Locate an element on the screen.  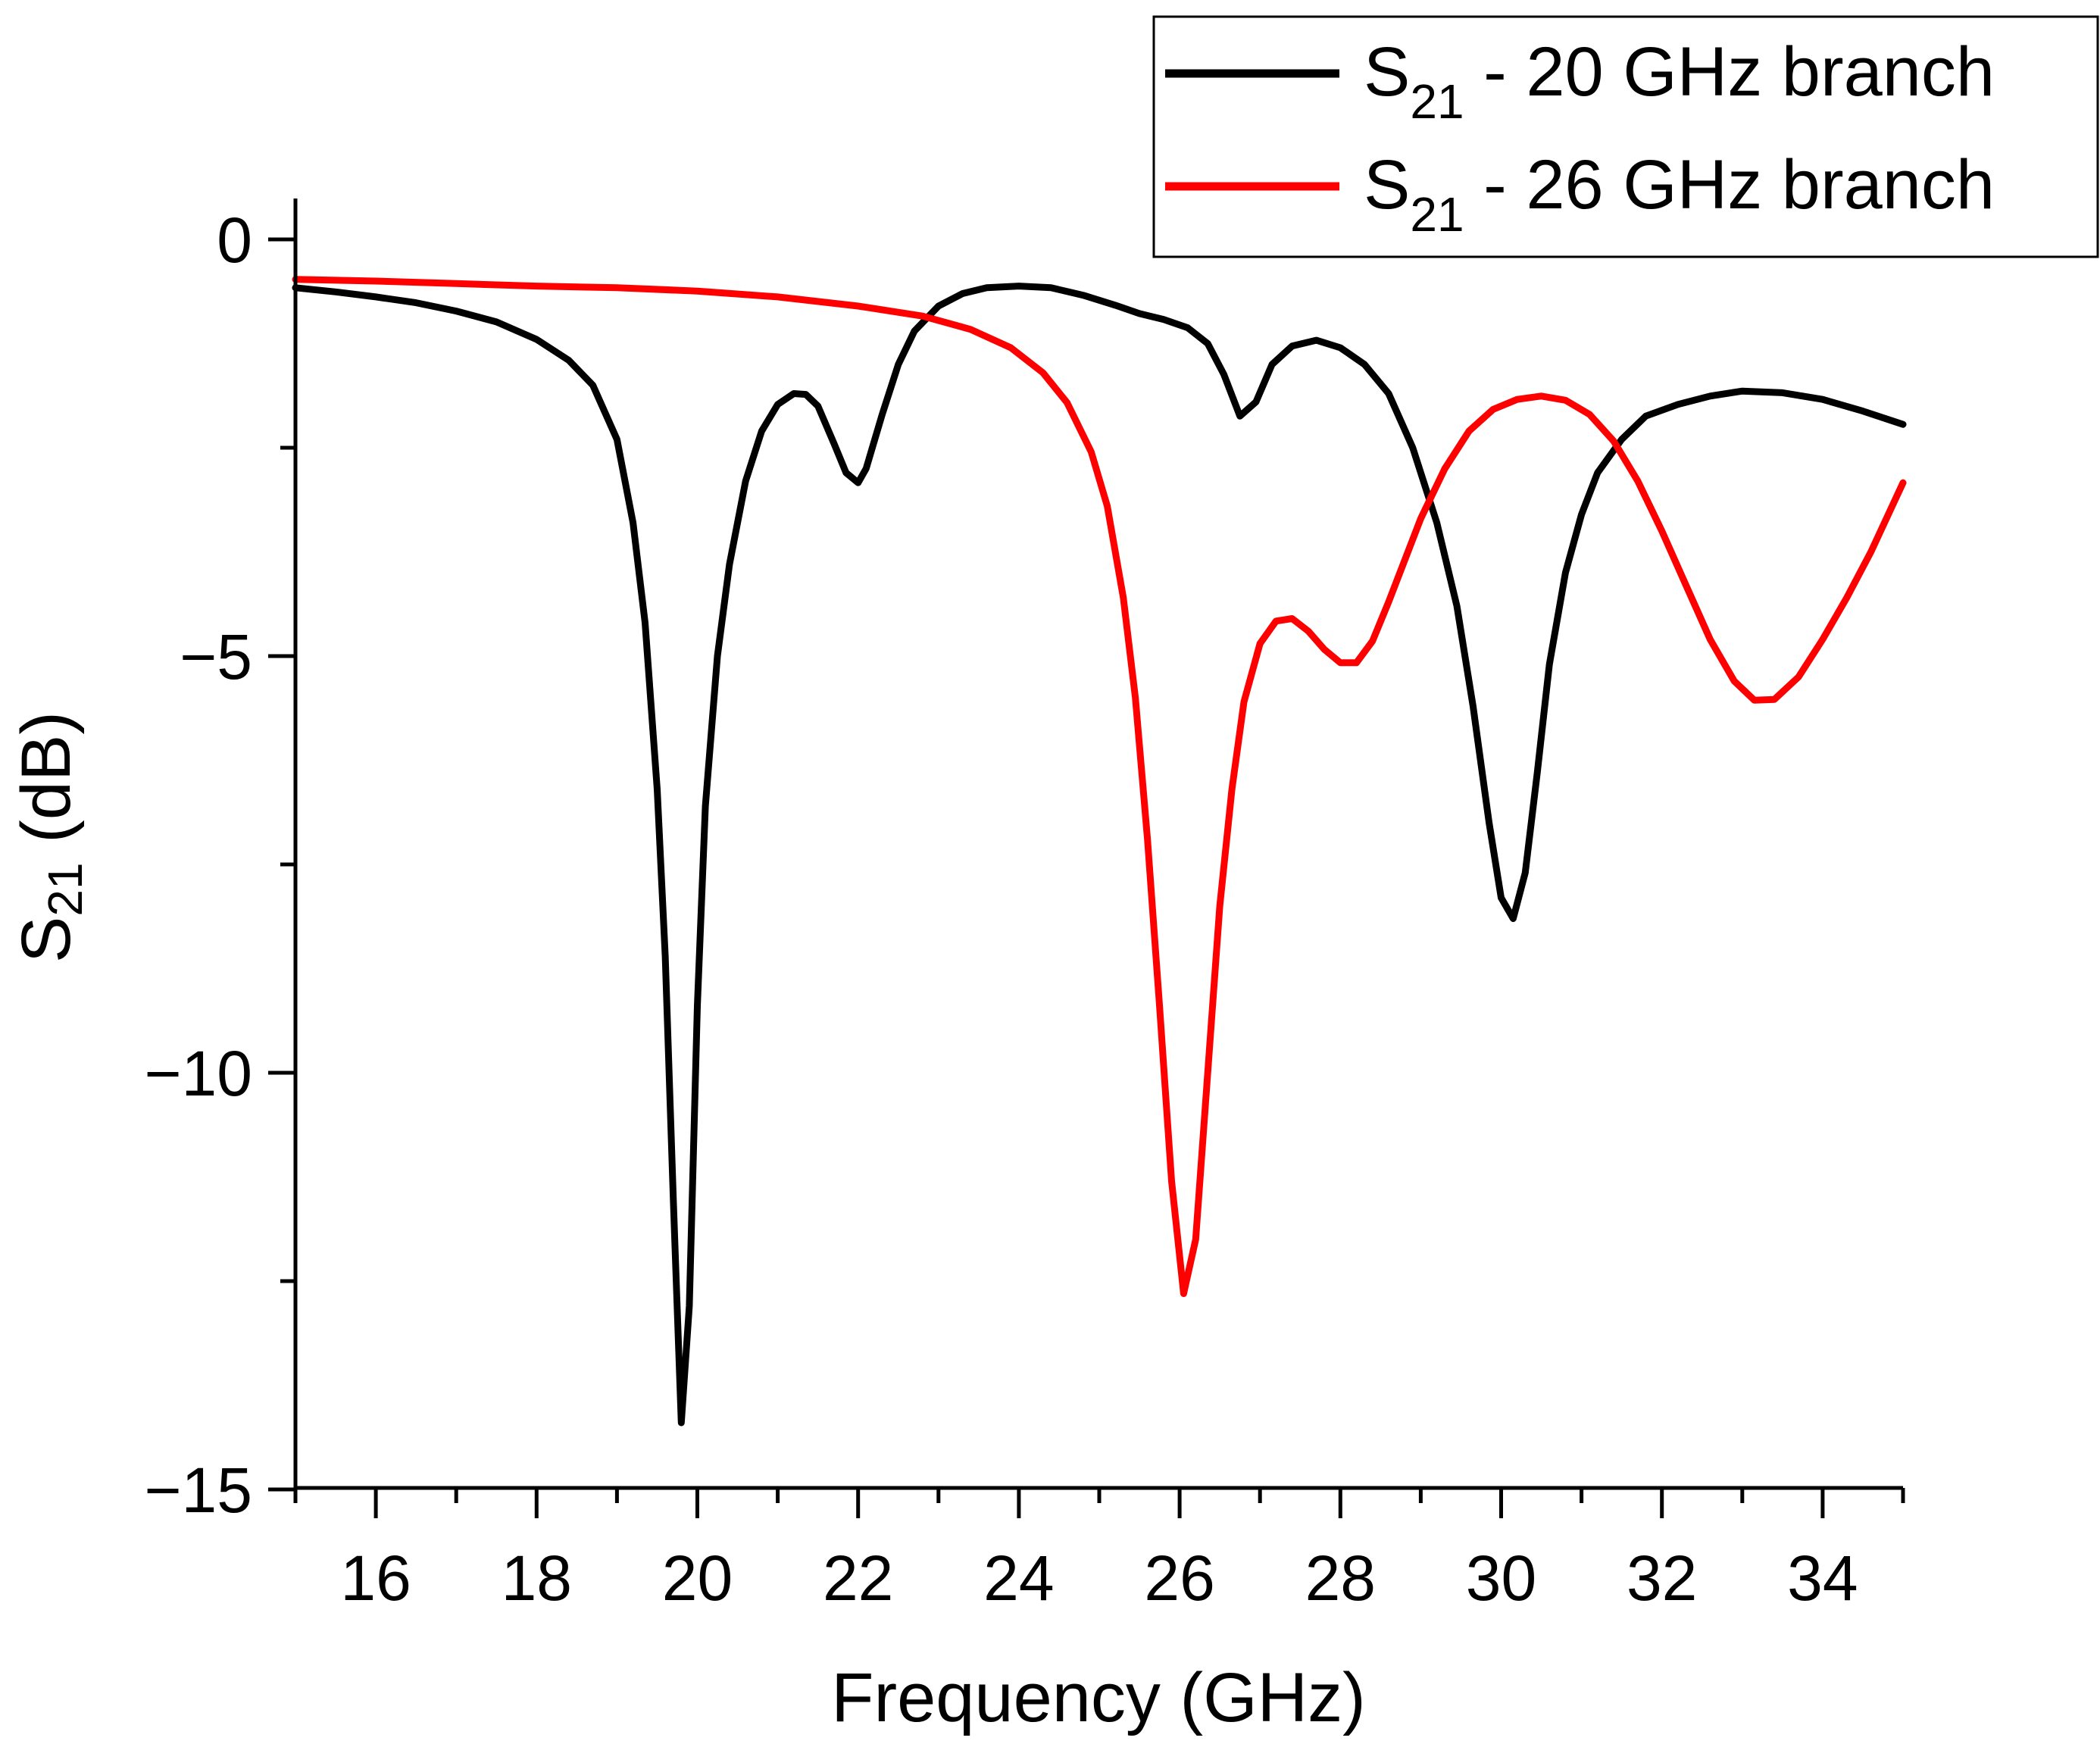
y-ticks: 0 −5 −10 −15 is located at coordinates (220, 865).